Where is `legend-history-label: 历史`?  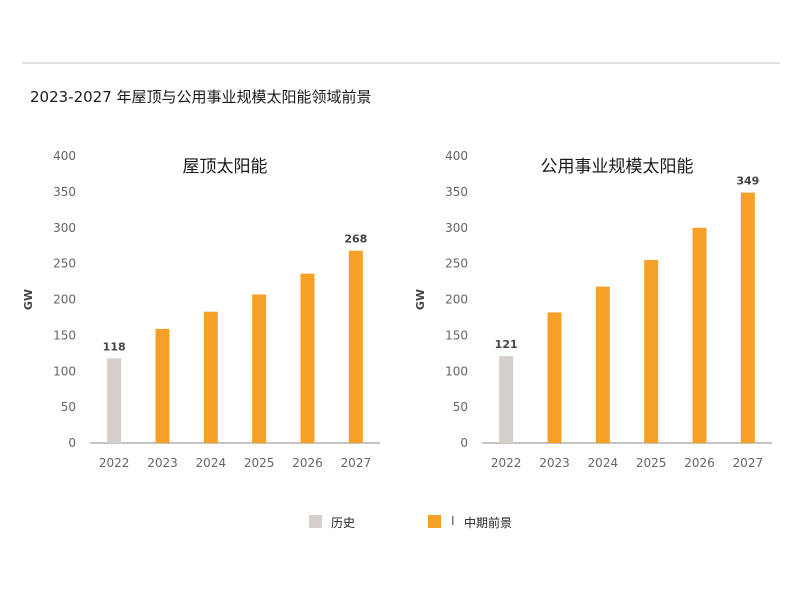 legend-history-label: 历史 is located at coordinates (343, 523).